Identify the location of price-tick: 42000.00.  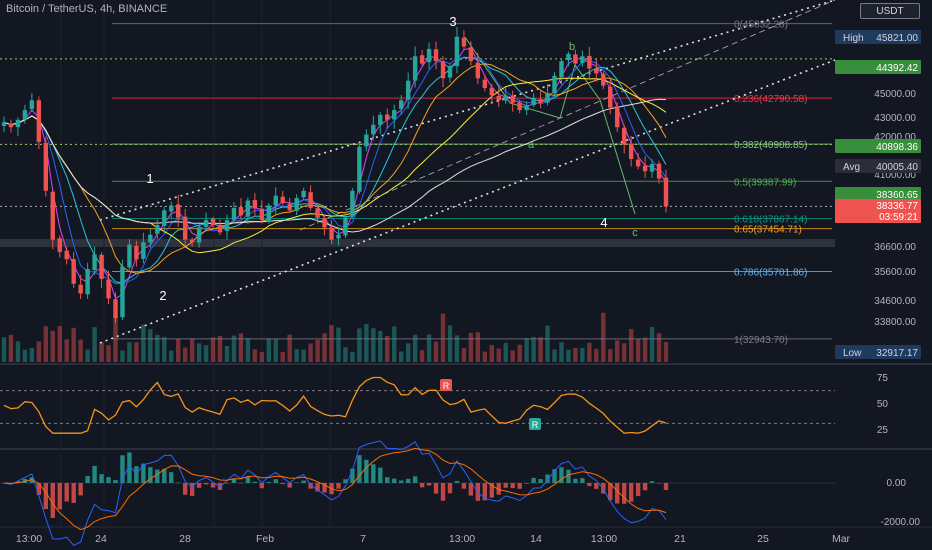
(895, 137).